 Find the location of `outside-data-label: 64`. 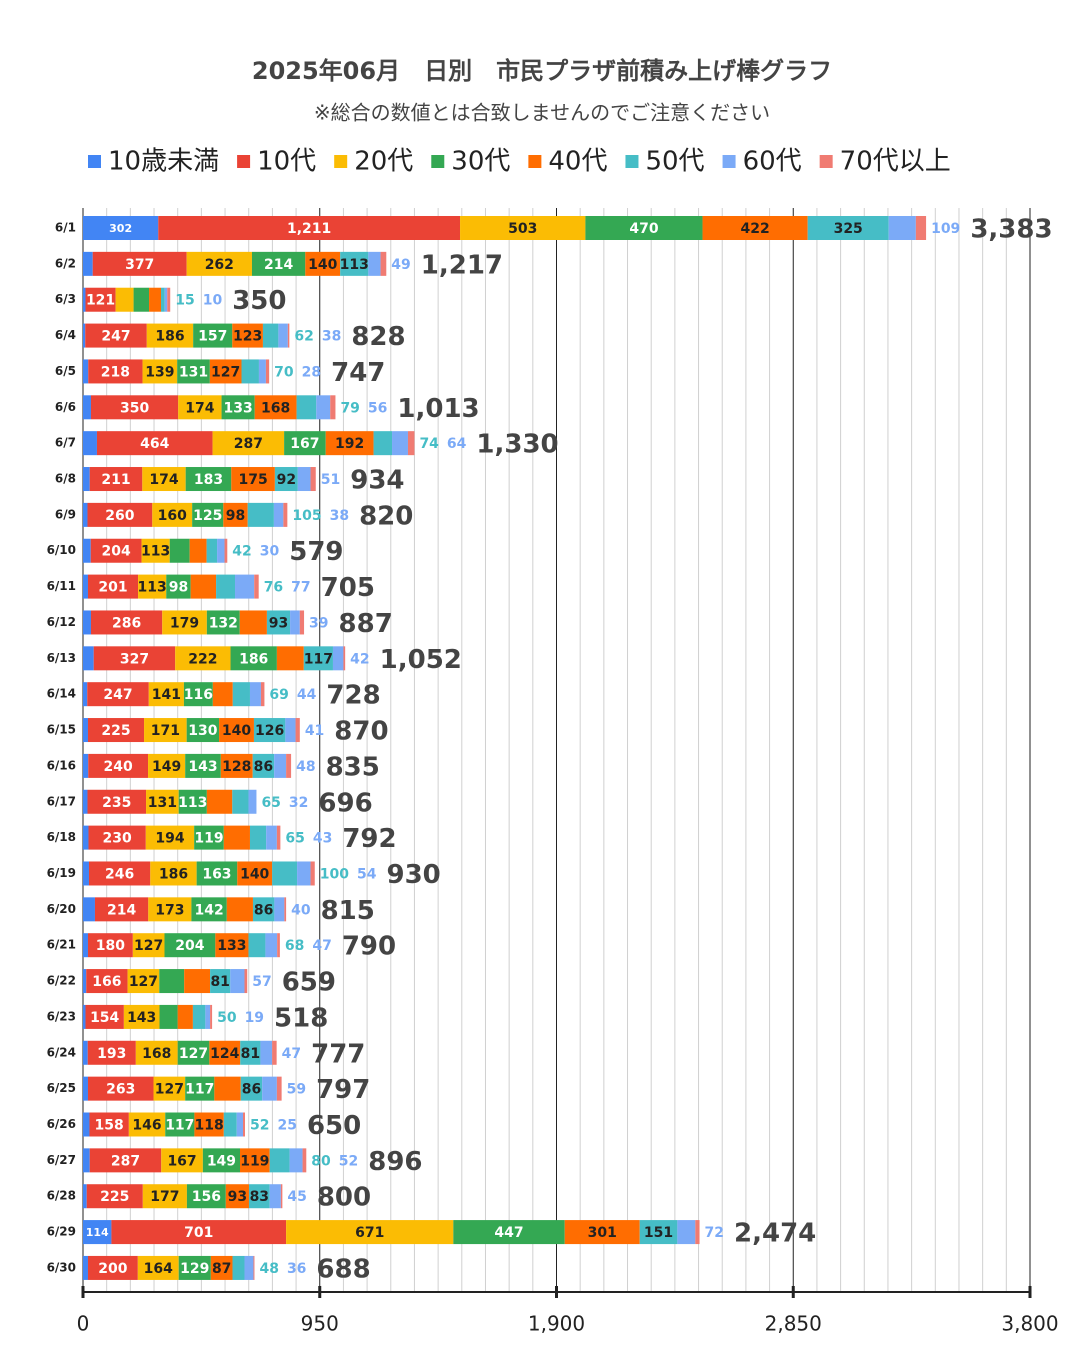

outside-data-label: 64 is located at coordinates (457, 444).